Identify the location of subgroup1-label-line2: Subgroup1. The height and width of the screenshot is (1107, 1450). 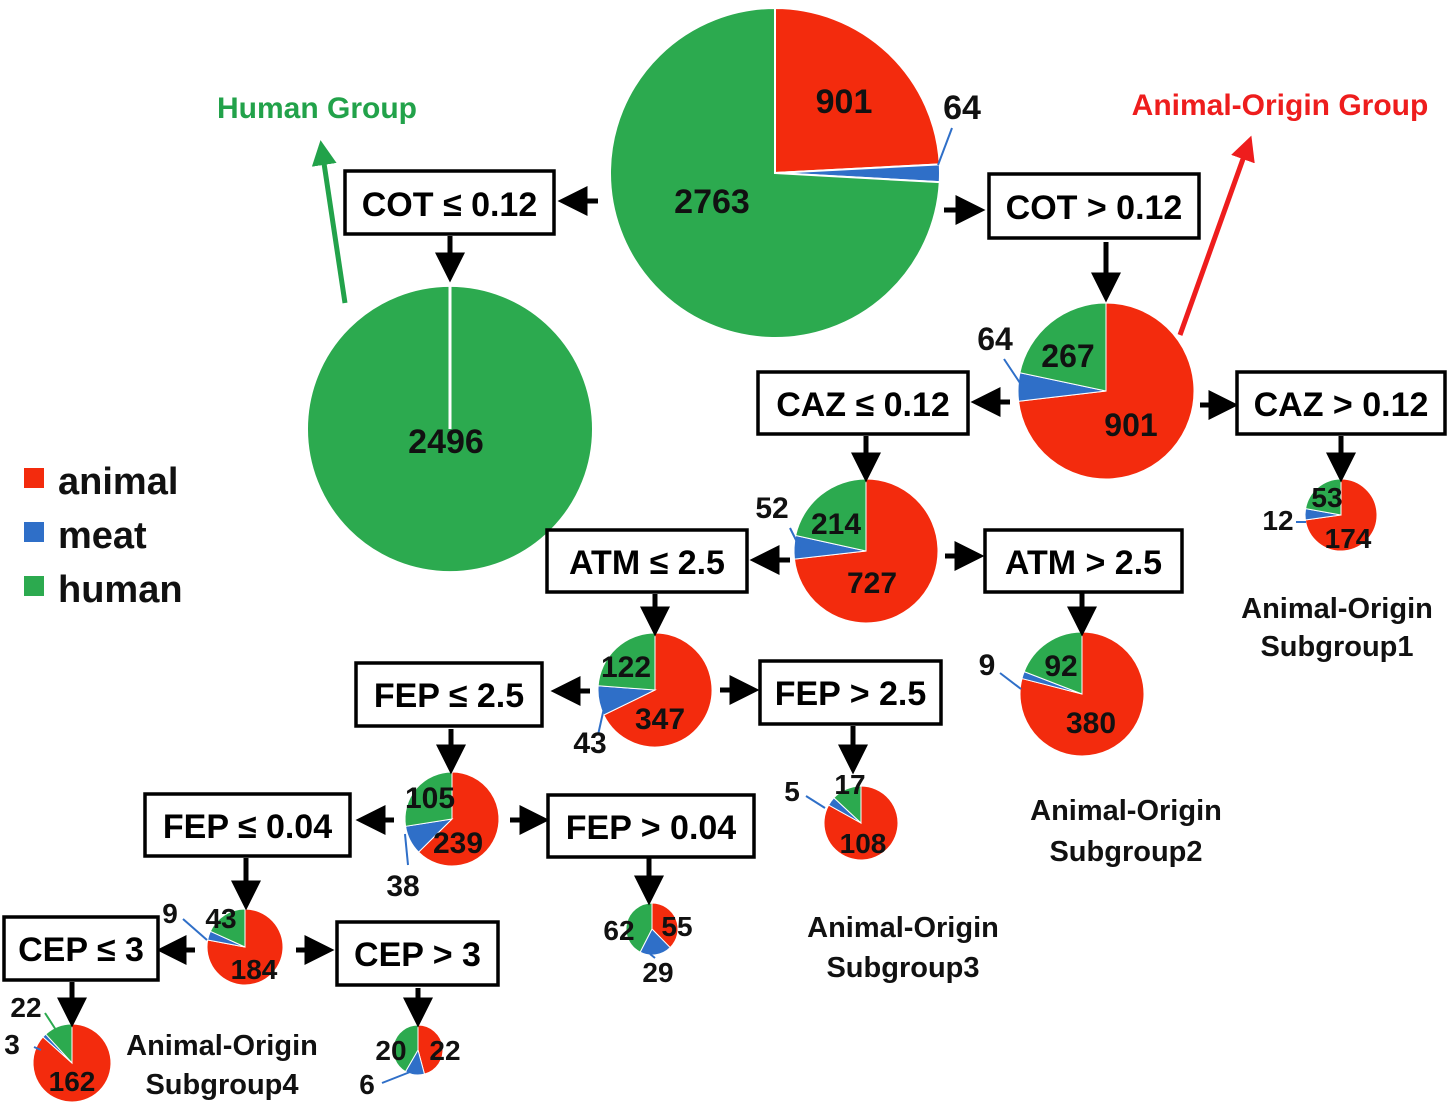
(1336, 647).